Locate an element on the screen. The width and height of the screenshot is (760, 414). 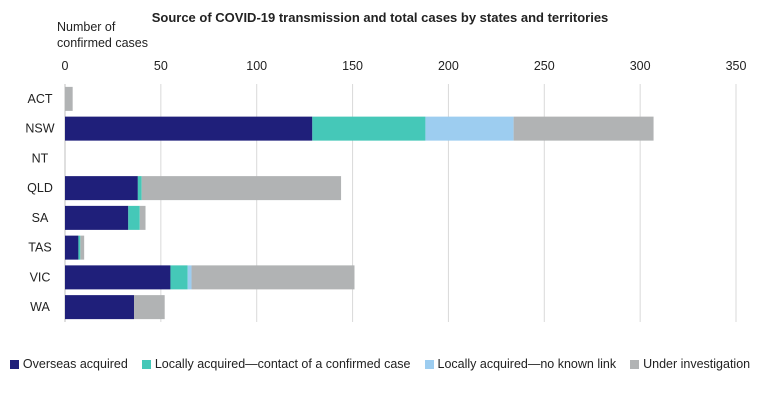
legend-item: Under investigation is located at coordinates (690, 364).